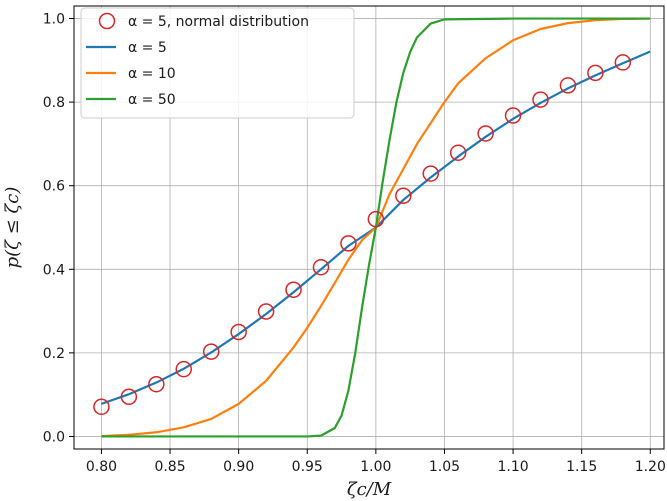 The height and width of the screenshot is (501, 667). What do you see at coordinates (152, 74) in the screenshot?
I see `legend-label-alpha-10: α = 10` at bounding box center [152, 74].